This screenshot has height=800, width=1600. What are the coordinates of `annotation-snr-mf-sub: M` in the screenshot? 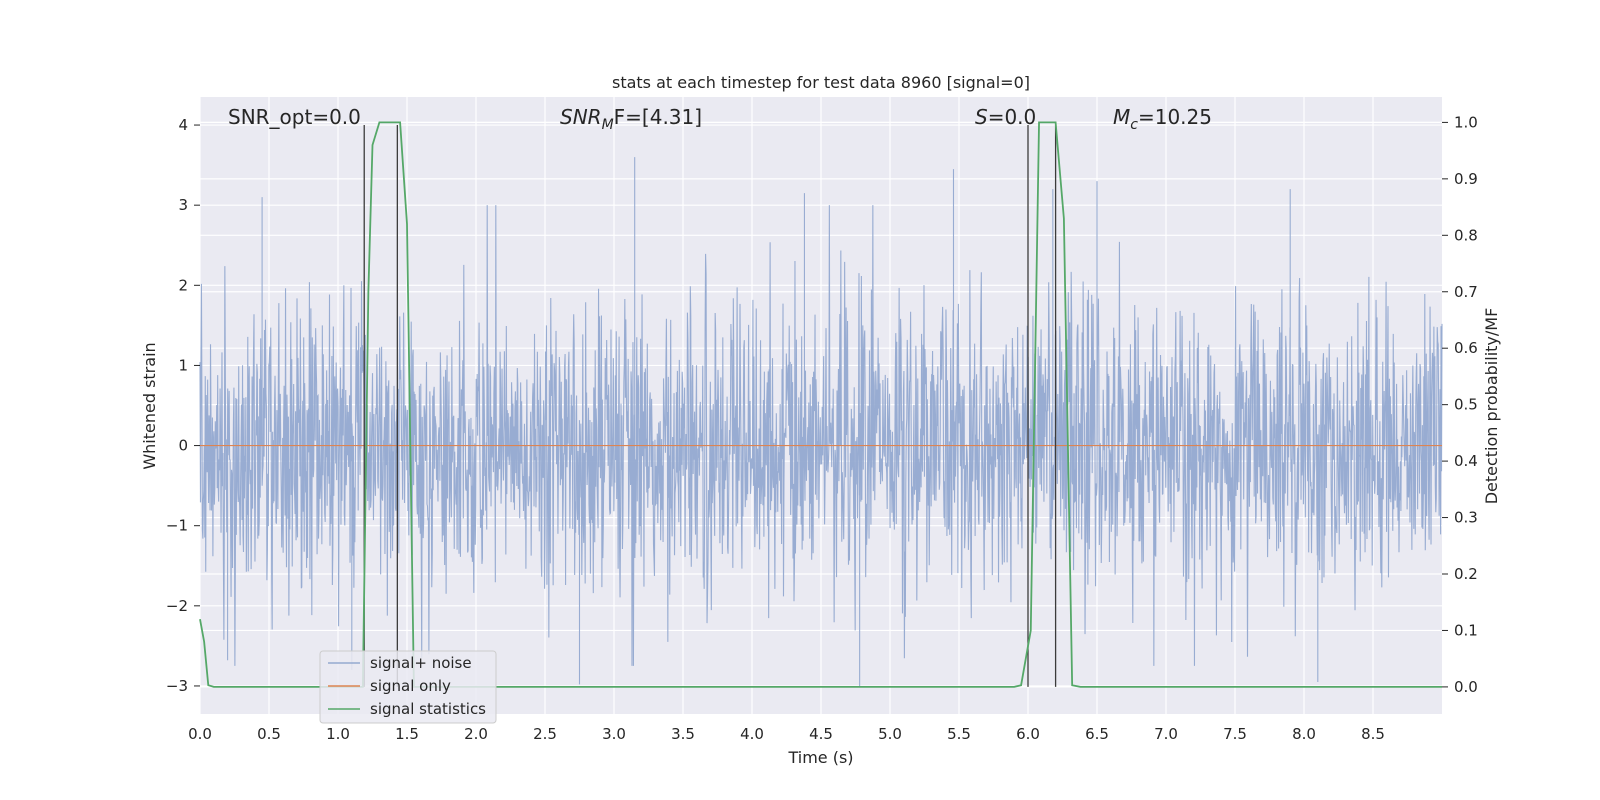 It's located at (608, 125).